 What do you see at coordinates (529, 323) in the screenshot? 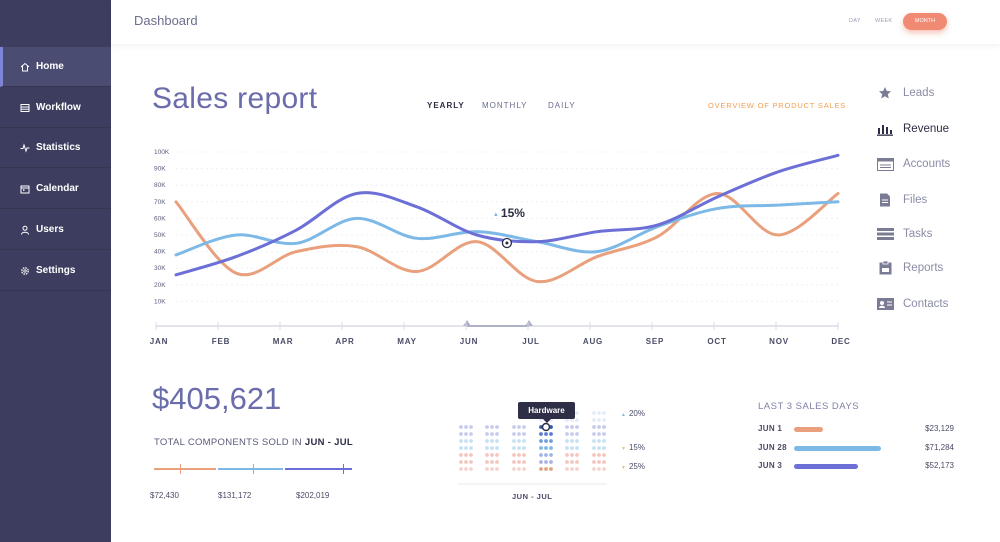
I see `range-handle-right` at bounding box center [529, 323].